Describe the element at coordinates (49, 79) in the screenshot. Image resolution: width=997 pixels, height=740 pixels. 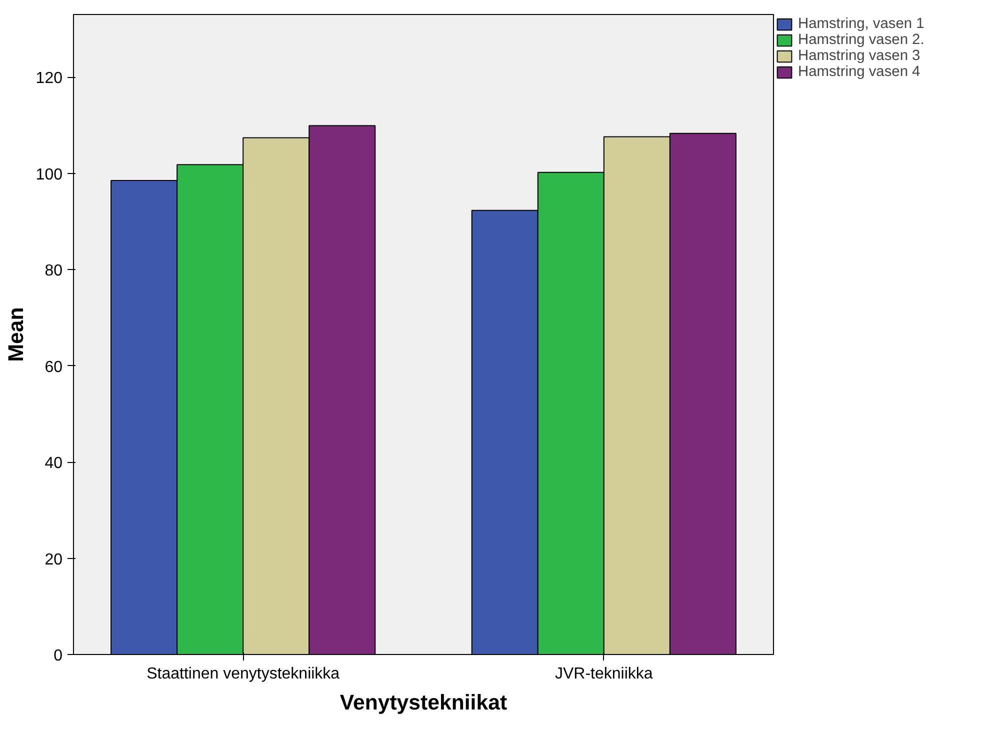
I see `y-tick-label: 120` at that location.